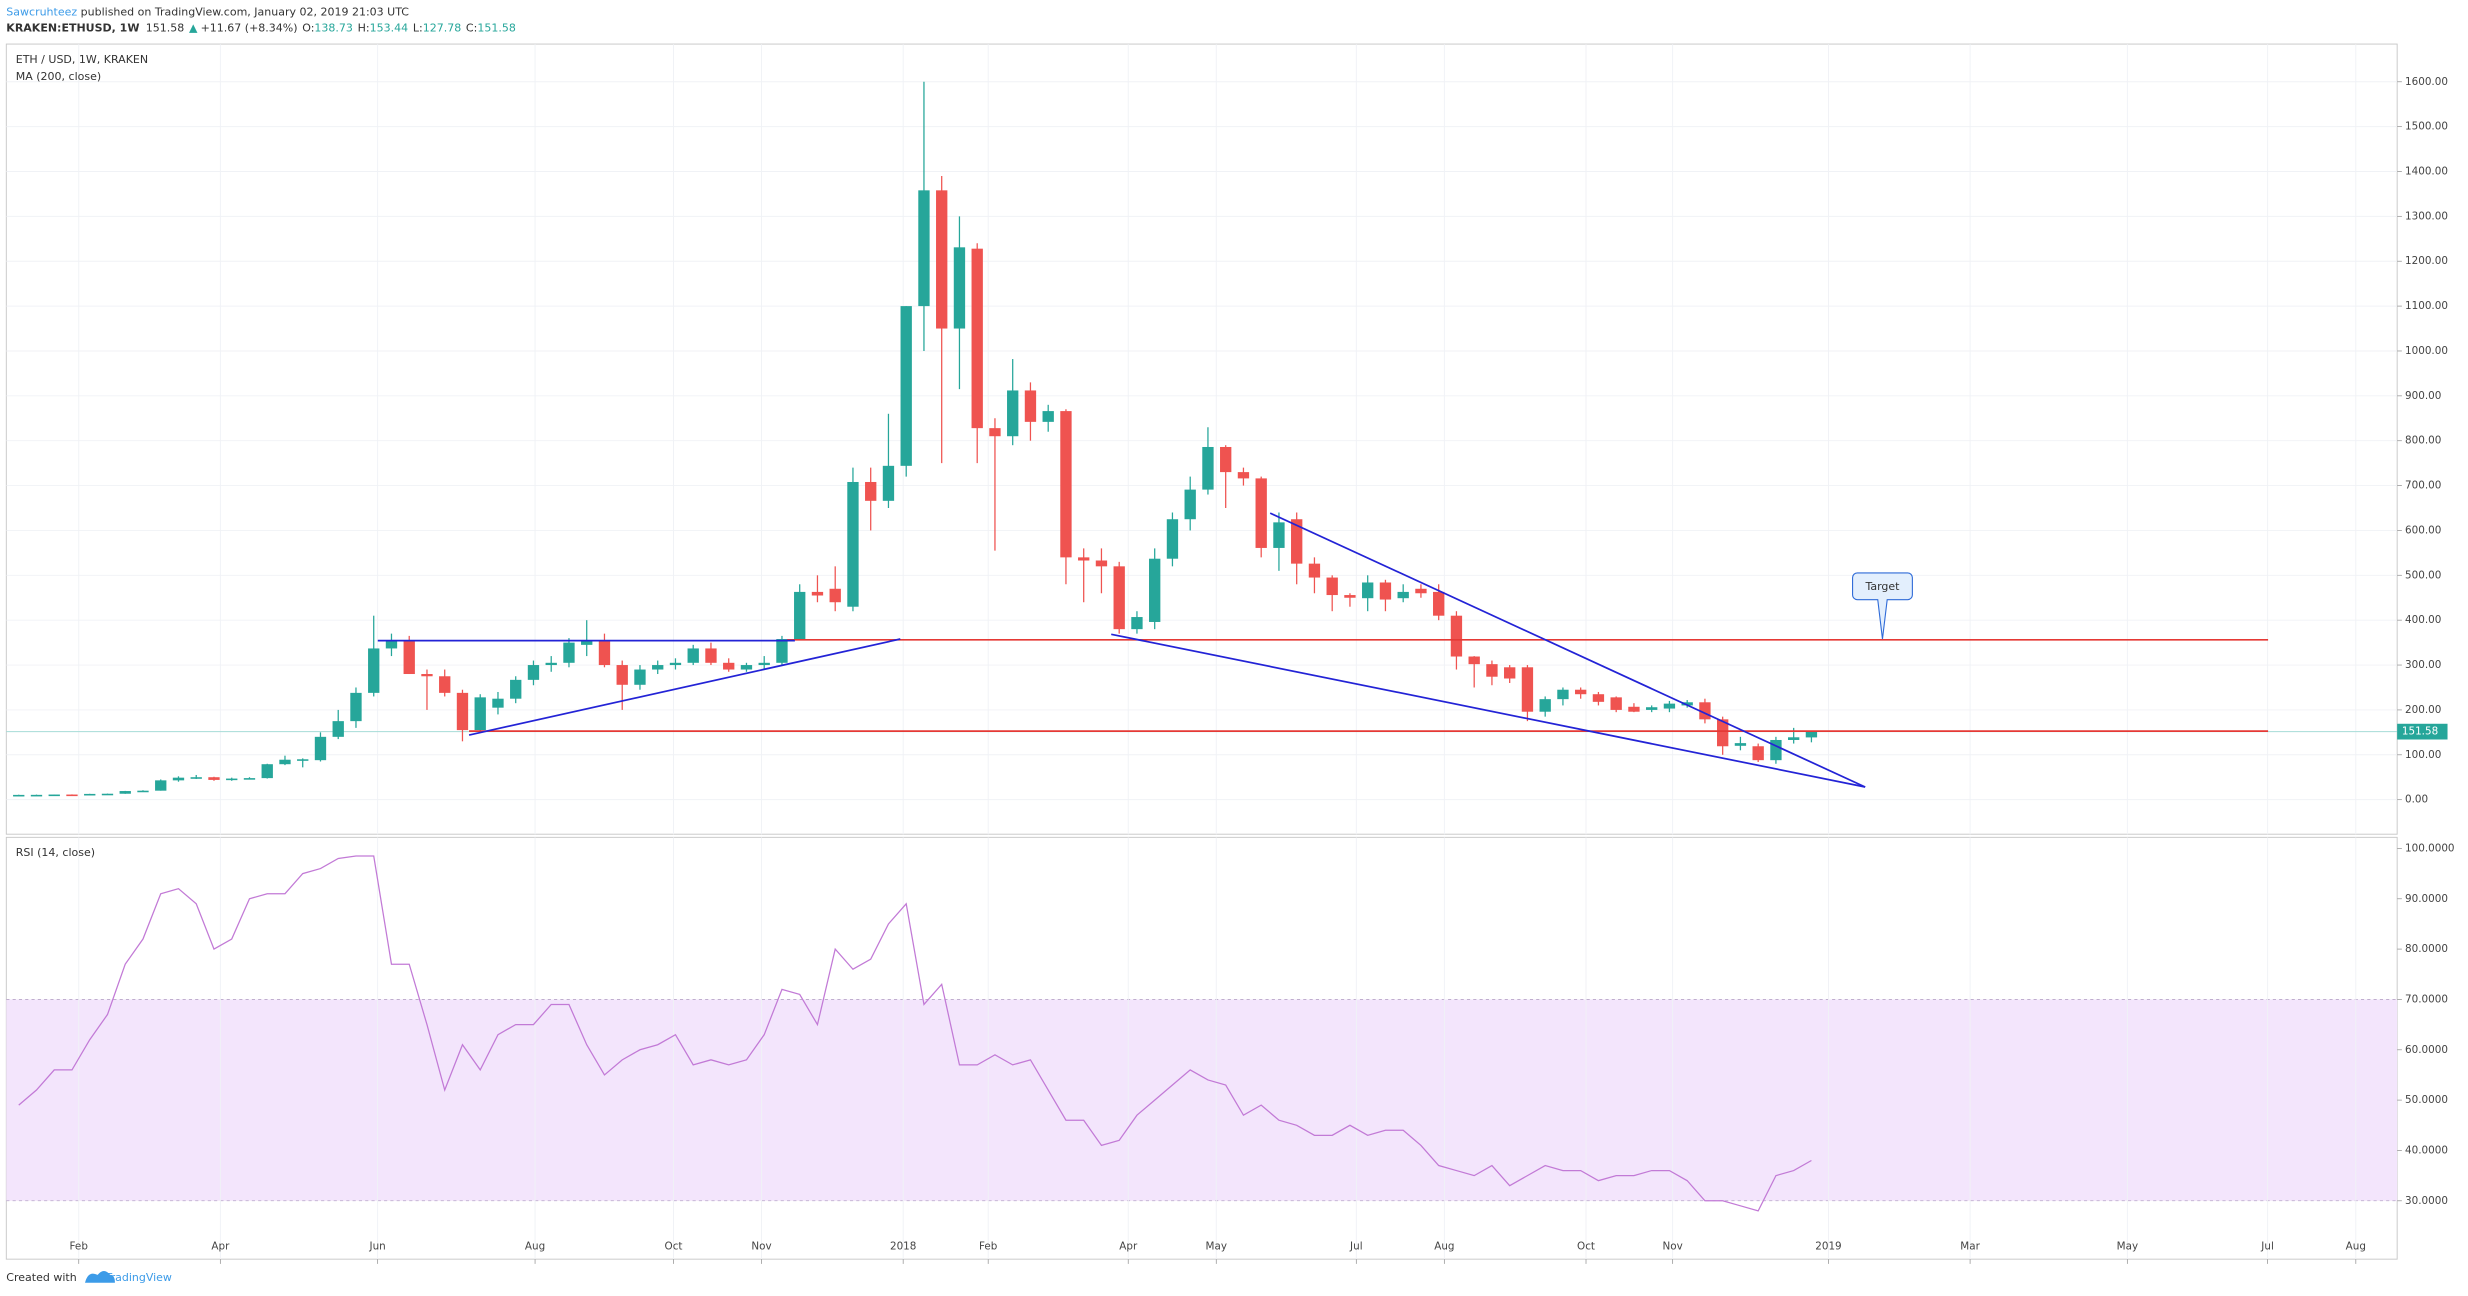 Image resolution: width=2468 pixels, height=1296 pixels. What do you see at coordinates (1970, 1247) in the screenshot?
I see `x-tick-label: Mar` at bounding box center [1970, 1247].